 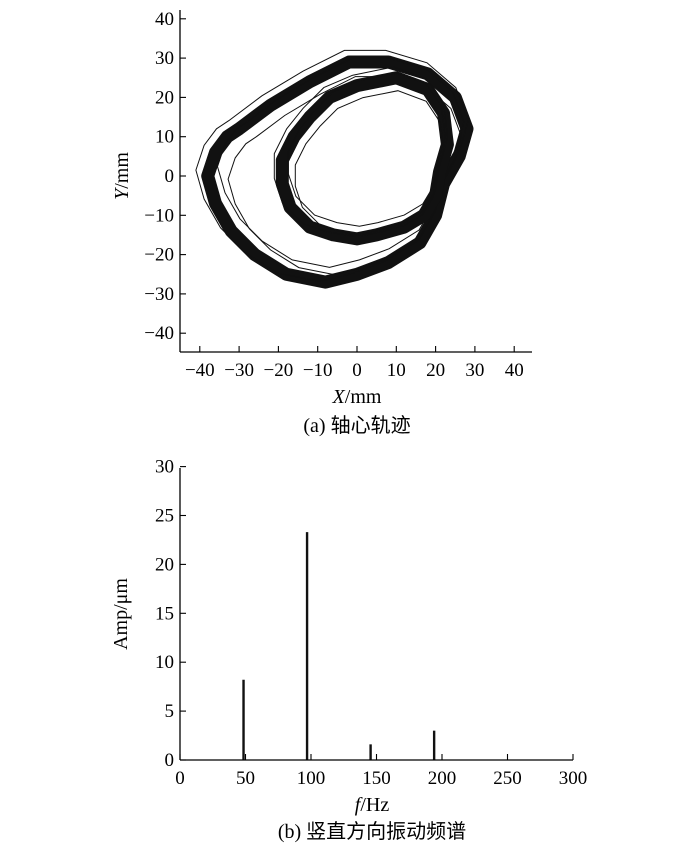 What do you see at coordinates (159, 255) in the screenshot?
I see `orbit-y-tick-label: −20` at bounding box center [159, 255].